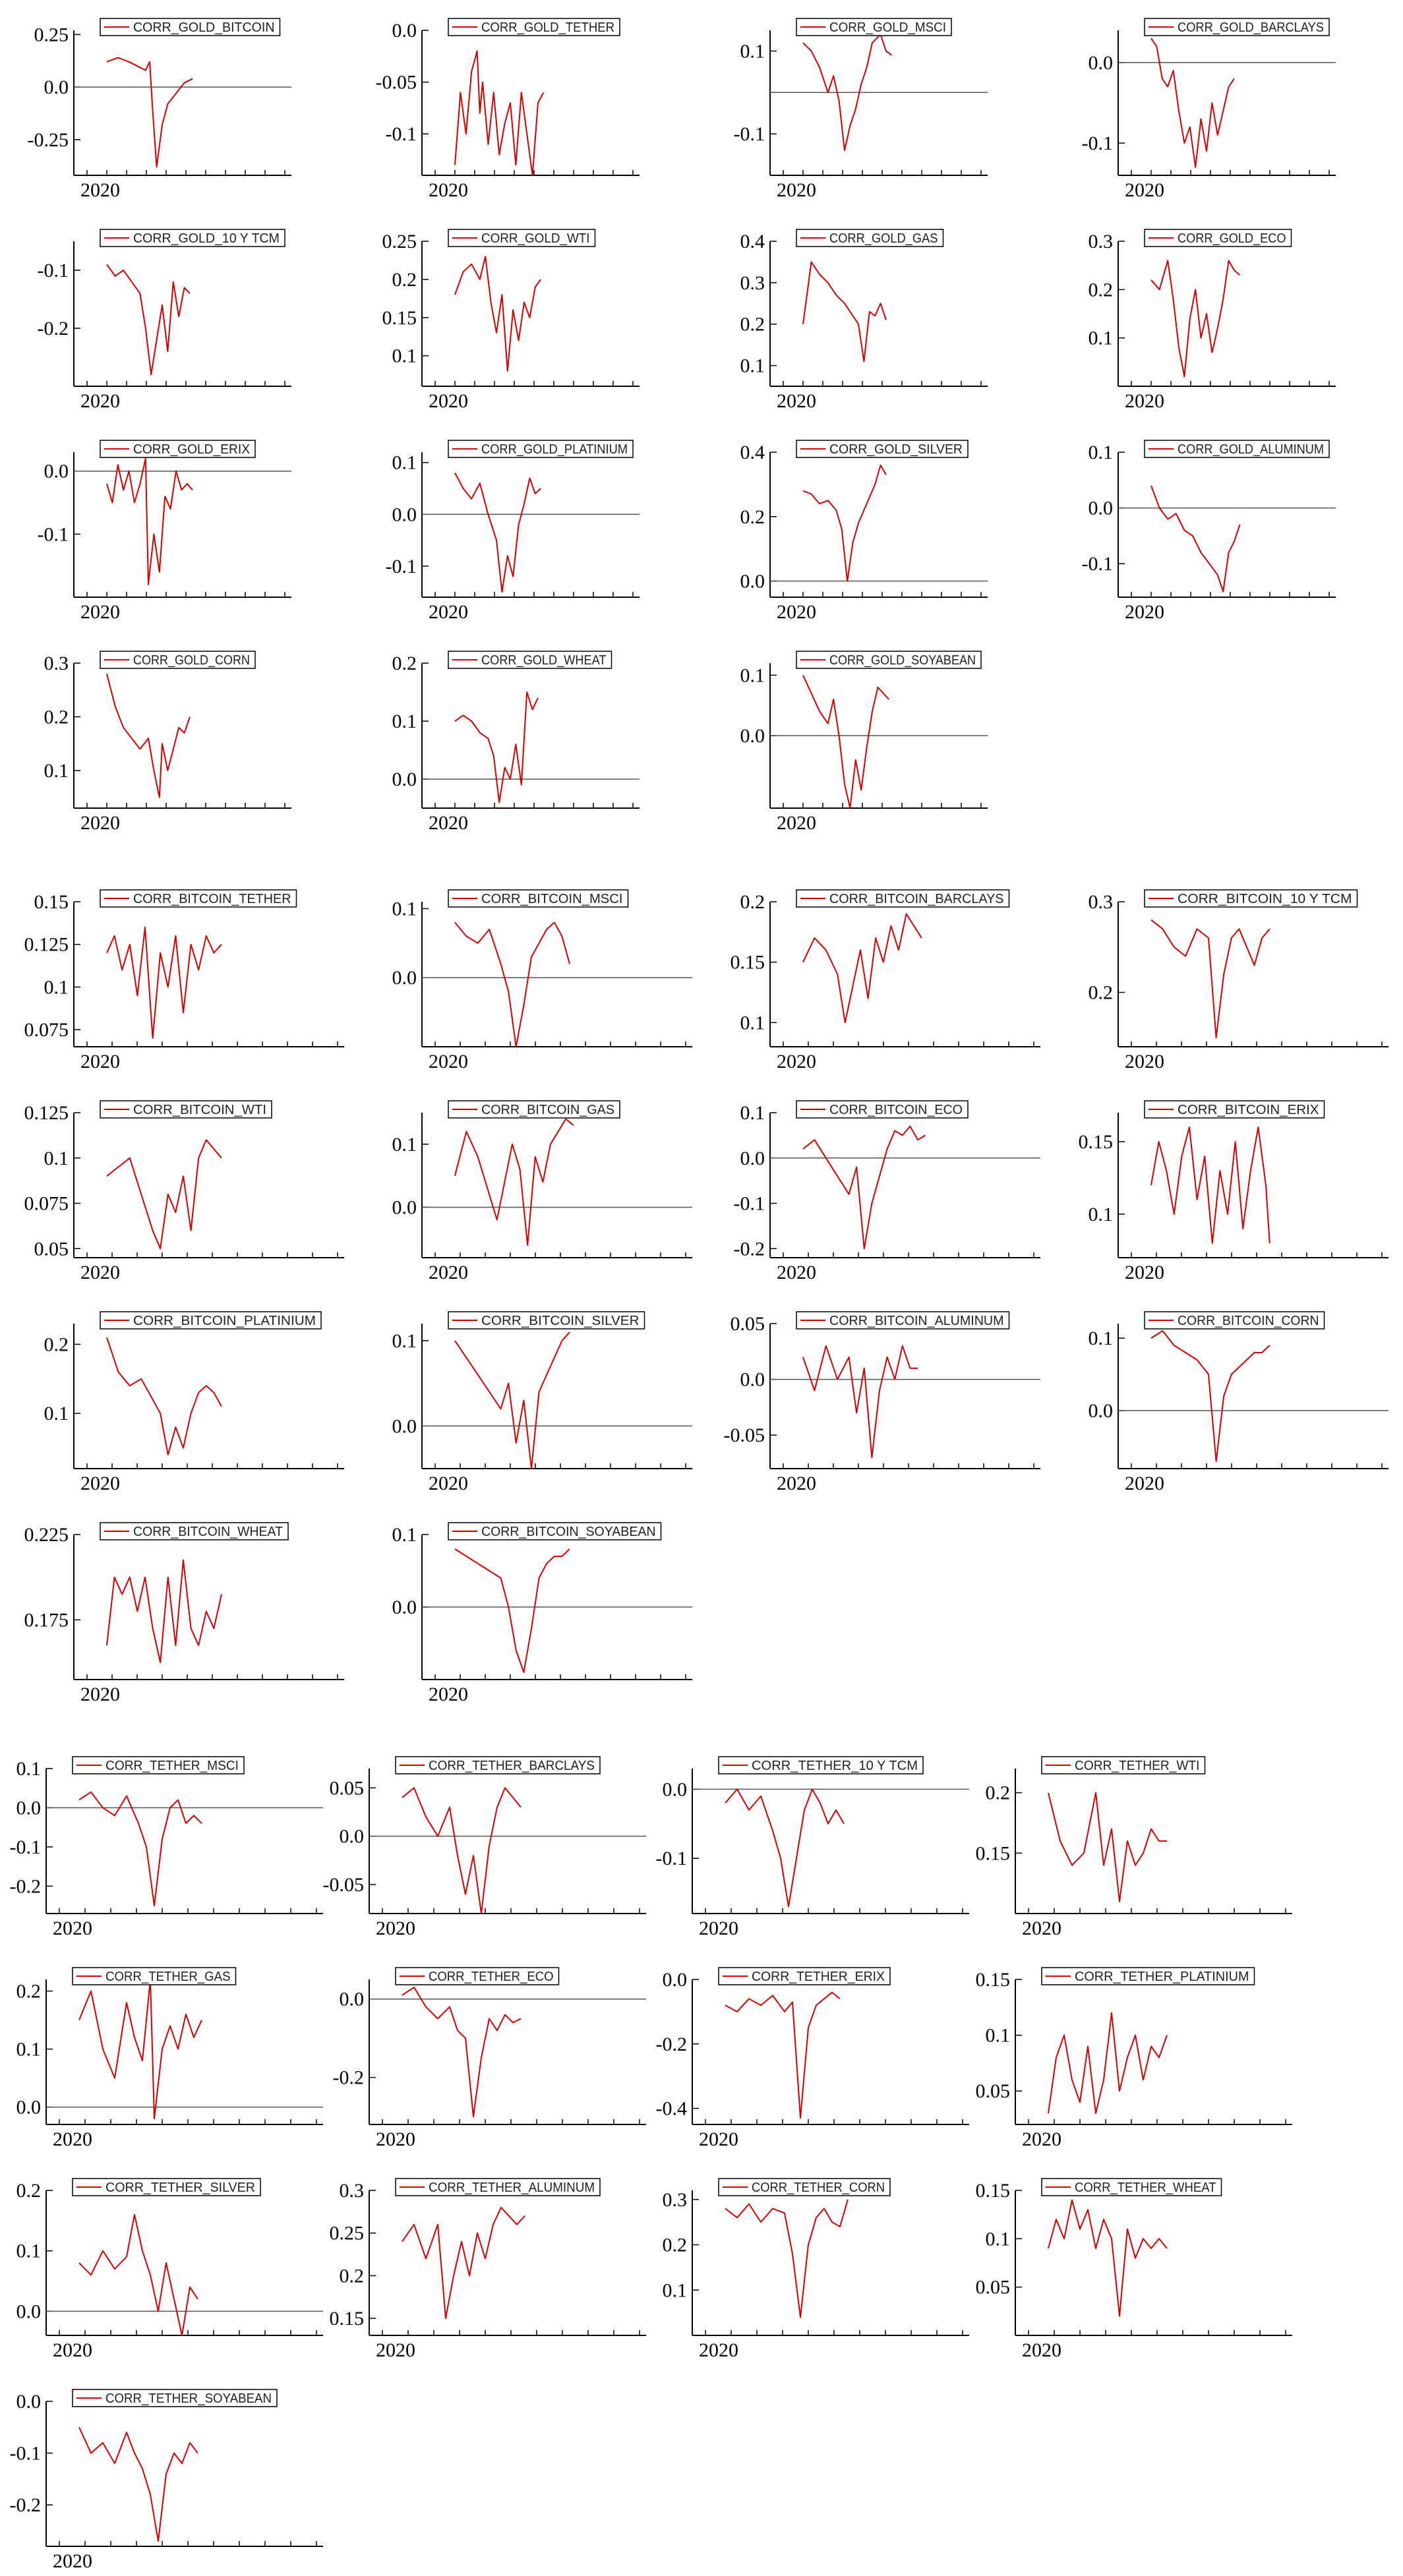 This screenshot has height=2576, width=1403. Describe the element at coordinates (46, 1204) in the screenshot. I see `y-tick-label: 0.075` at that location.